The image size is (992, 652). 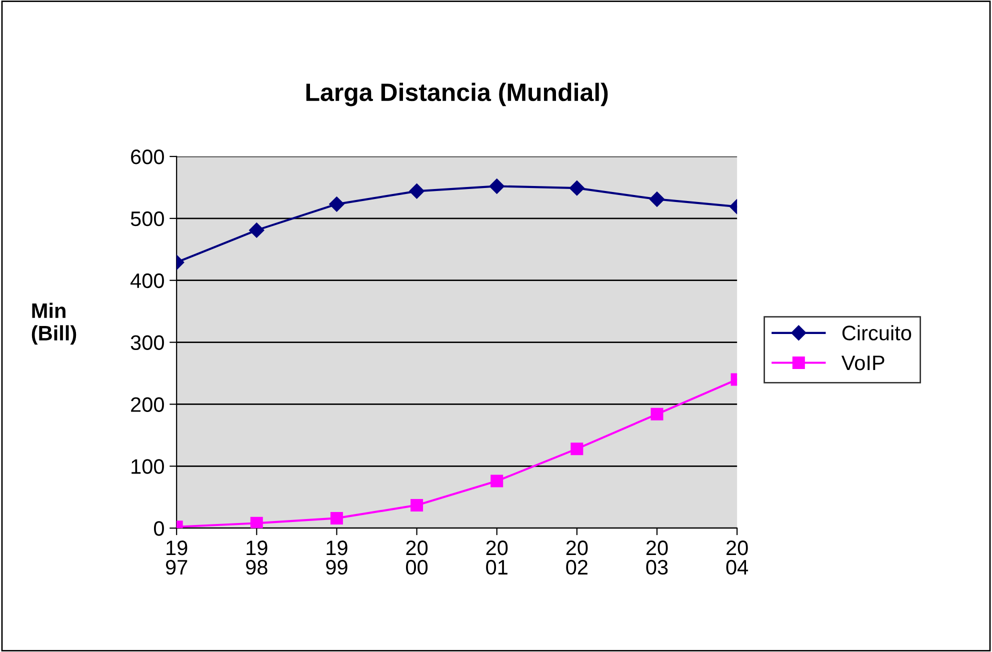 What do you see at coordinates (337, 557) in the screenshot?
I see `x-tick-label: 19 99` at bounding box center [337, 557].